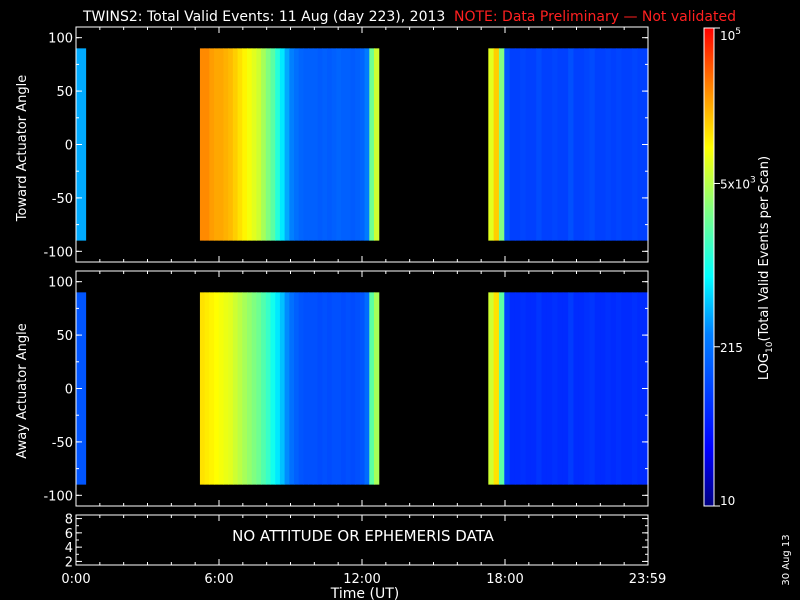 Image resolution: width=800 pixels, height=600 pixels. What do you see at coordinates (62, 199) in the screenshot?
I see `y-tick-label: -50` at bounding box center [62, 199].